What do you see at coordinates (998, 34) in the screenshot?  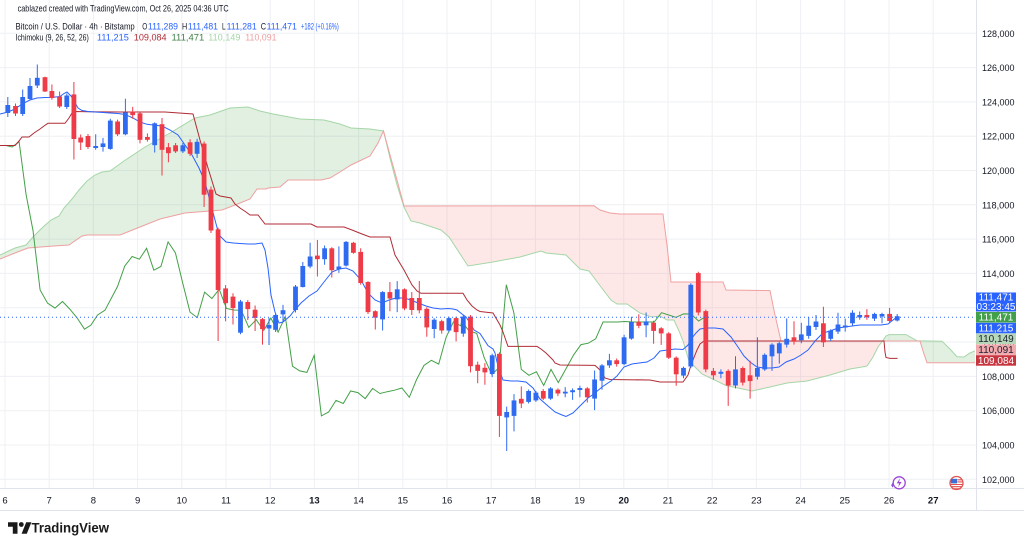 I see `svg-text: 128,000` at bounding box center [998, 34].